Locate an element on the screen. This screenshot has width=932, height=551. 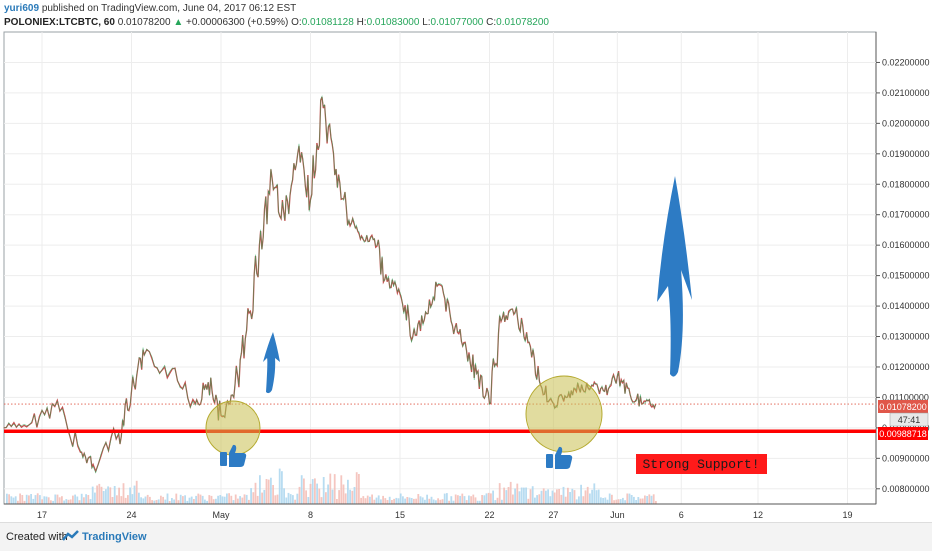
x-tick-label: 12 is located at coordinates (758, 515).